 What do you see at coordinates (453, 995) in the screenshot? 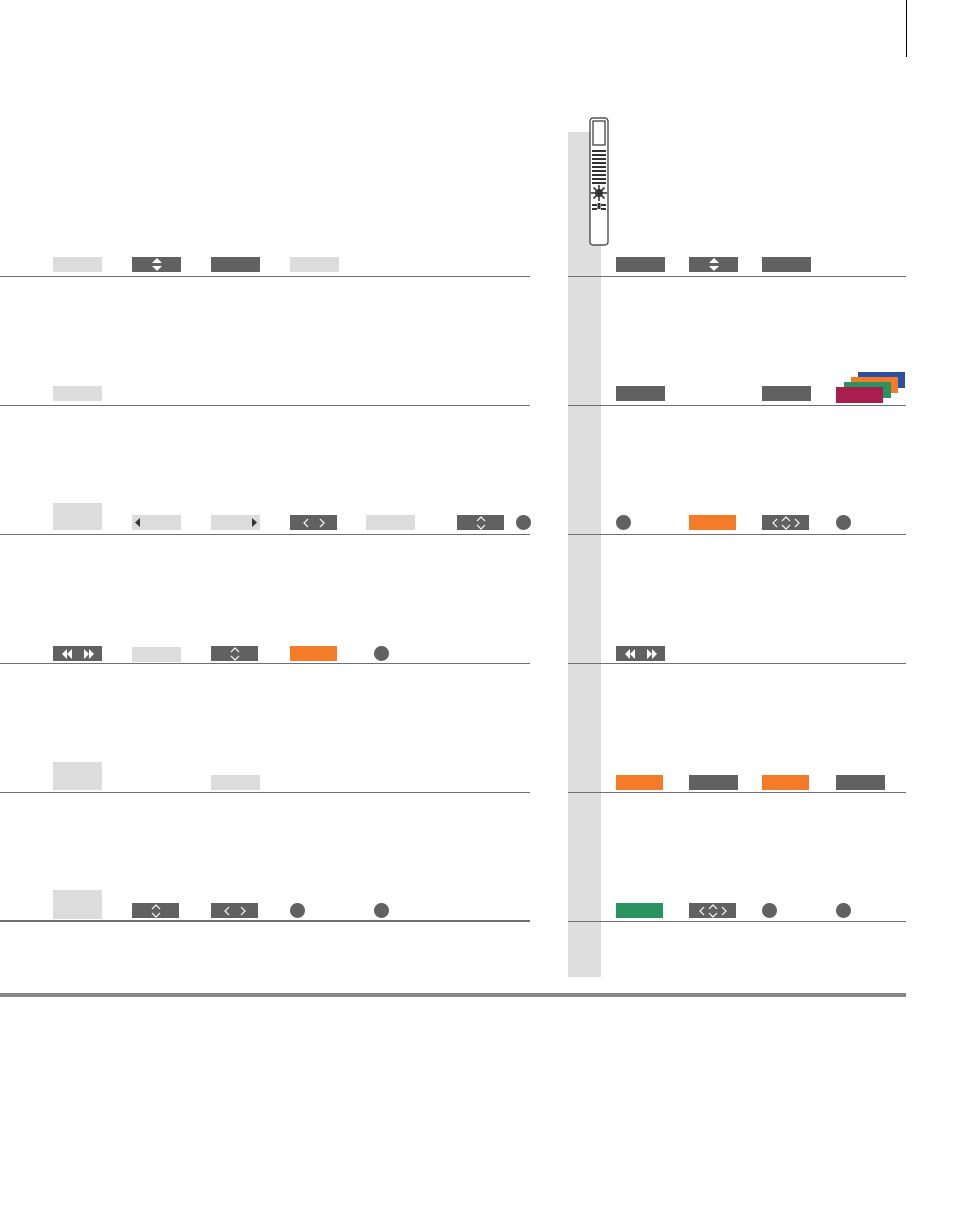
I see `page-bottom-rule` at bounding box center [453, 995].